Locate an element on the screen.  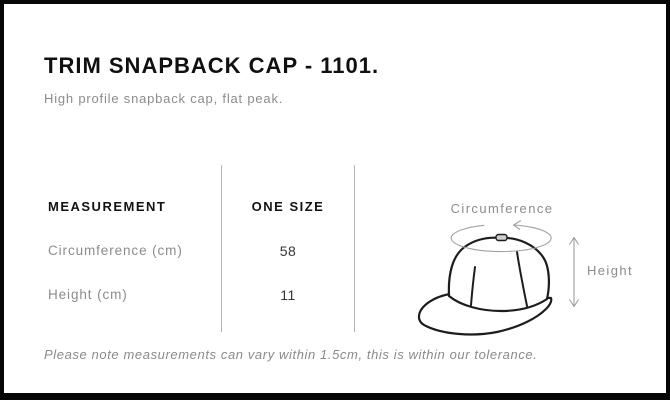
product-subtitle: High profile snapback cap, flat peak. is located at coordinates (164, 98).